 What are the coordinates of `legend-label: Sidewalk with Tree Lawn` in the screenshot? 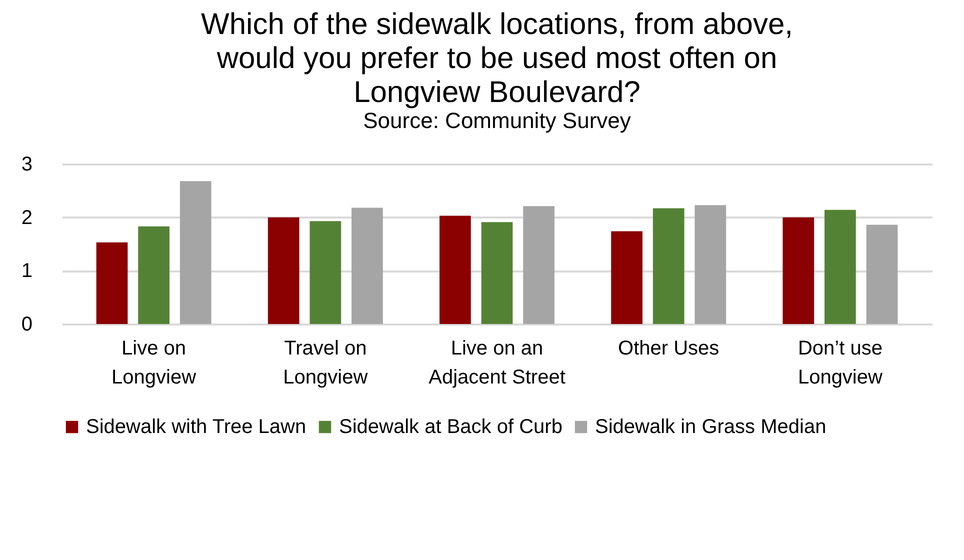 It's located at (196, 427).